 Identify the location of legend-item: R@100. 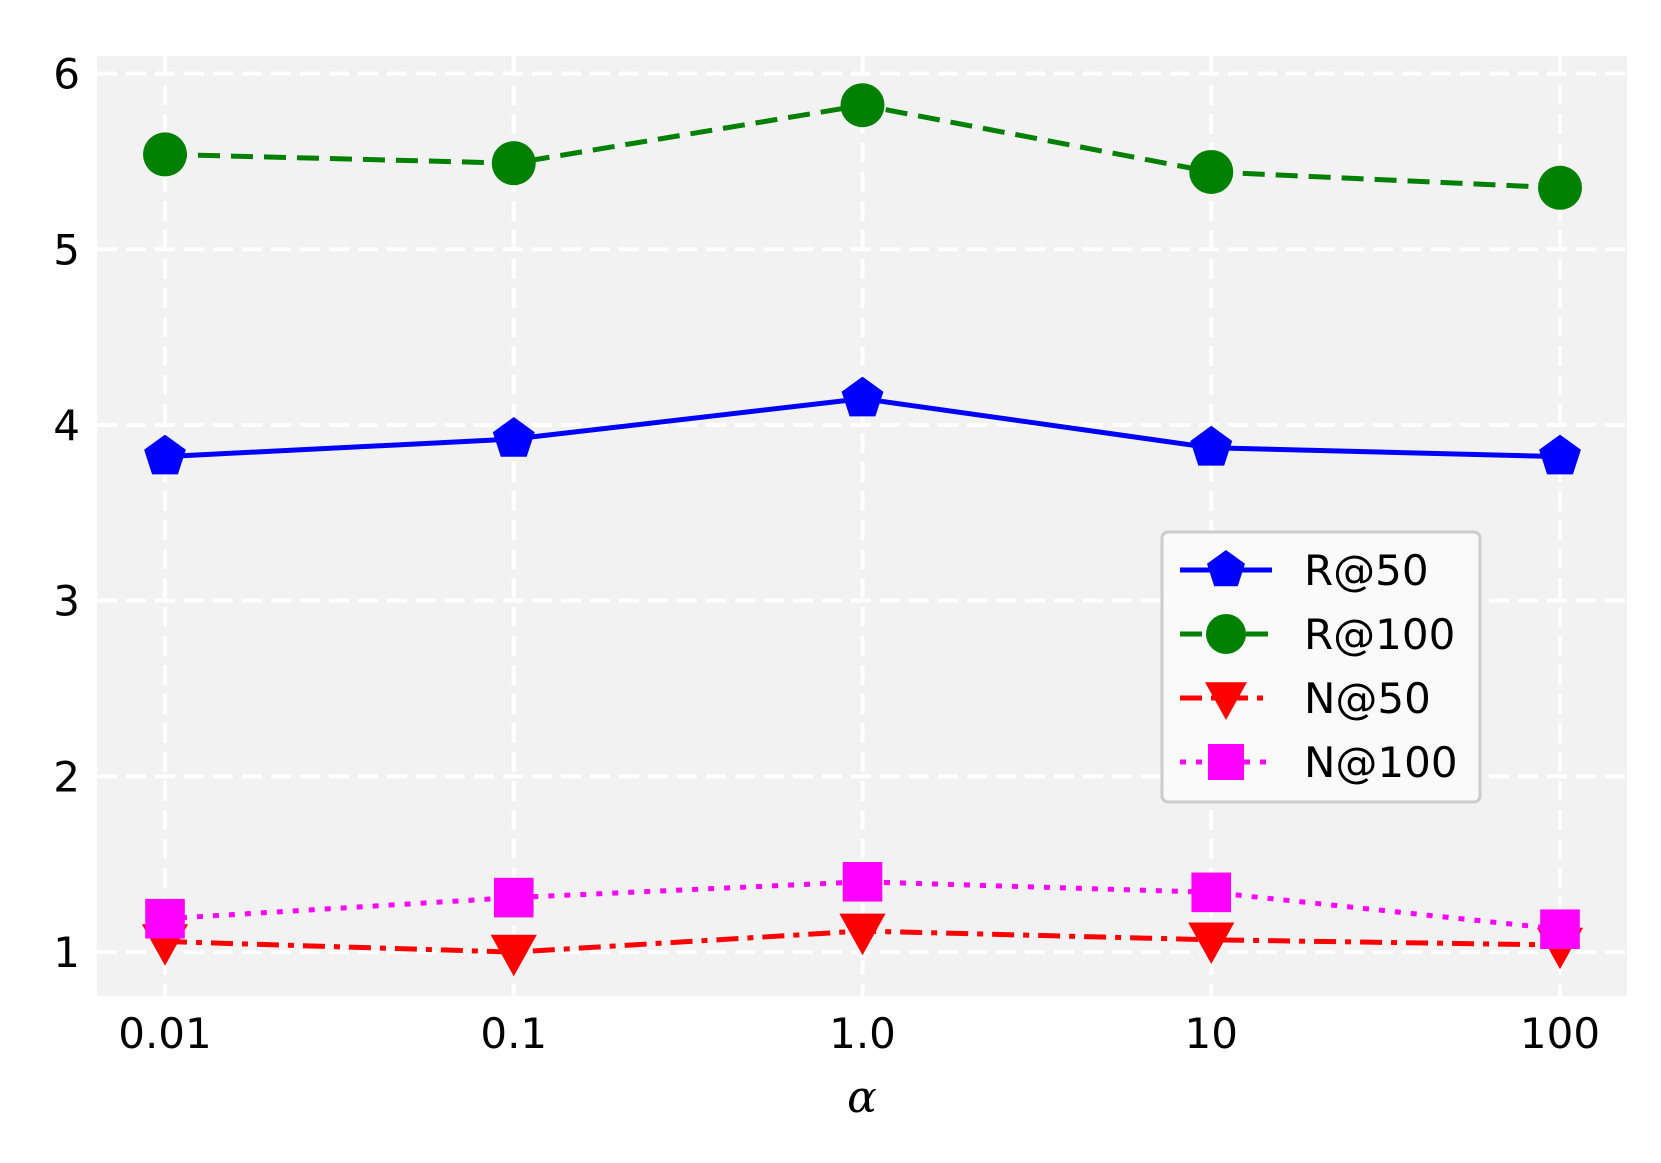
(1317, 634).